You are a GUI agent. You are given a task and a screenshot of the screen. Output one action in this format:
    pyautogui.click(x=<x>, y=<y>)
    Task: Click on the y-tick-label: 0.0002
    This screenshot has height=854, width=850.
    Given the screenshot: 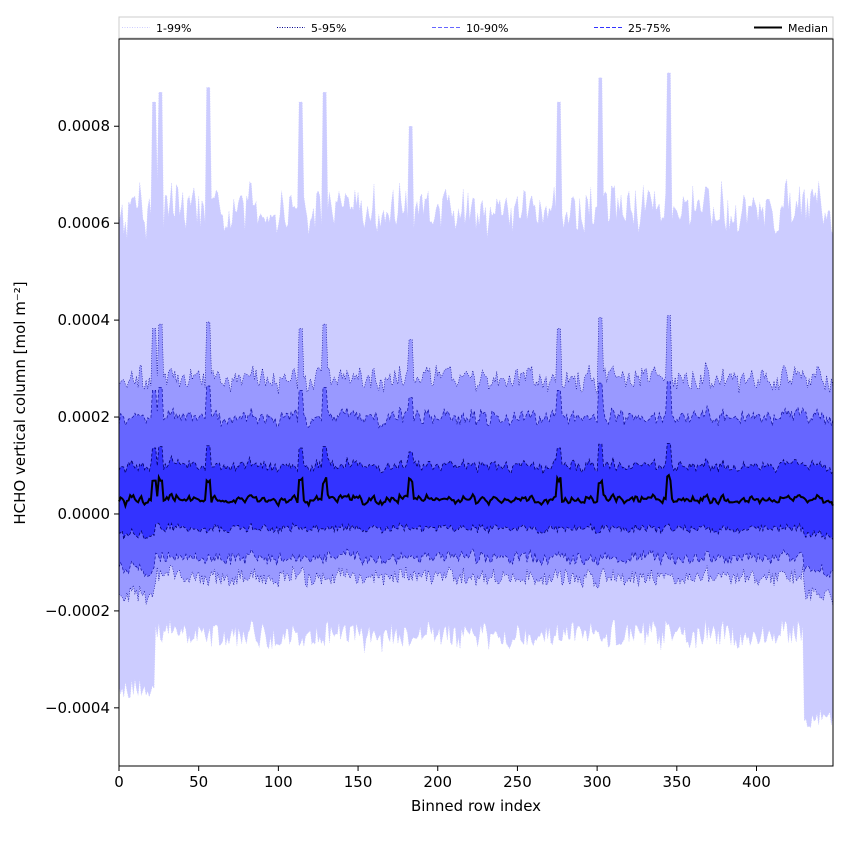 What is the action you would take?
    pyautogui.click(x=84, y=417)
    